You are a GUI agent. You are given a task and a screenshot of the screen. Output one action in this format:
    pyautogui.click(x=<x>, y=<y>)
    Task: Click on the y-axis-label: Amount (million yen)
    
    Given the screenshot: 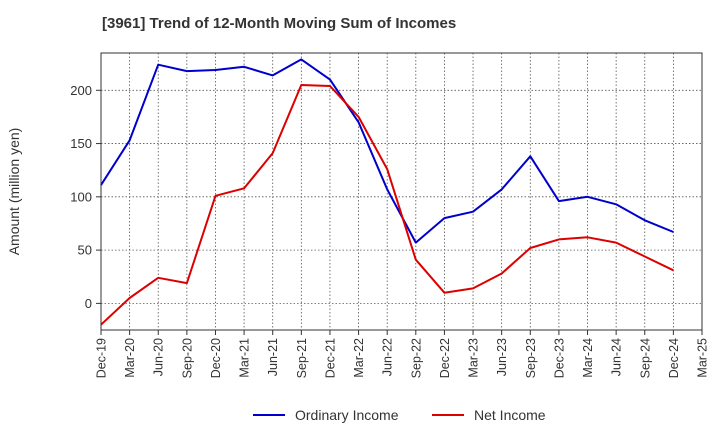 What is the action you would take?
    pyautogui.click(x=14, y=192)
    